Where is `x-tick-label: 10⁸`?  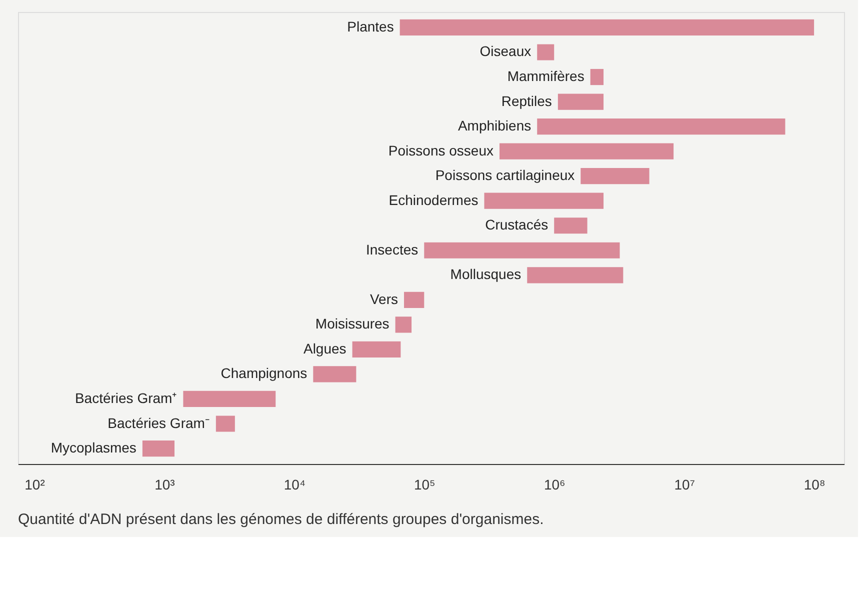
x-tick-label: 10⁸ is located at coordinates (815, 484).